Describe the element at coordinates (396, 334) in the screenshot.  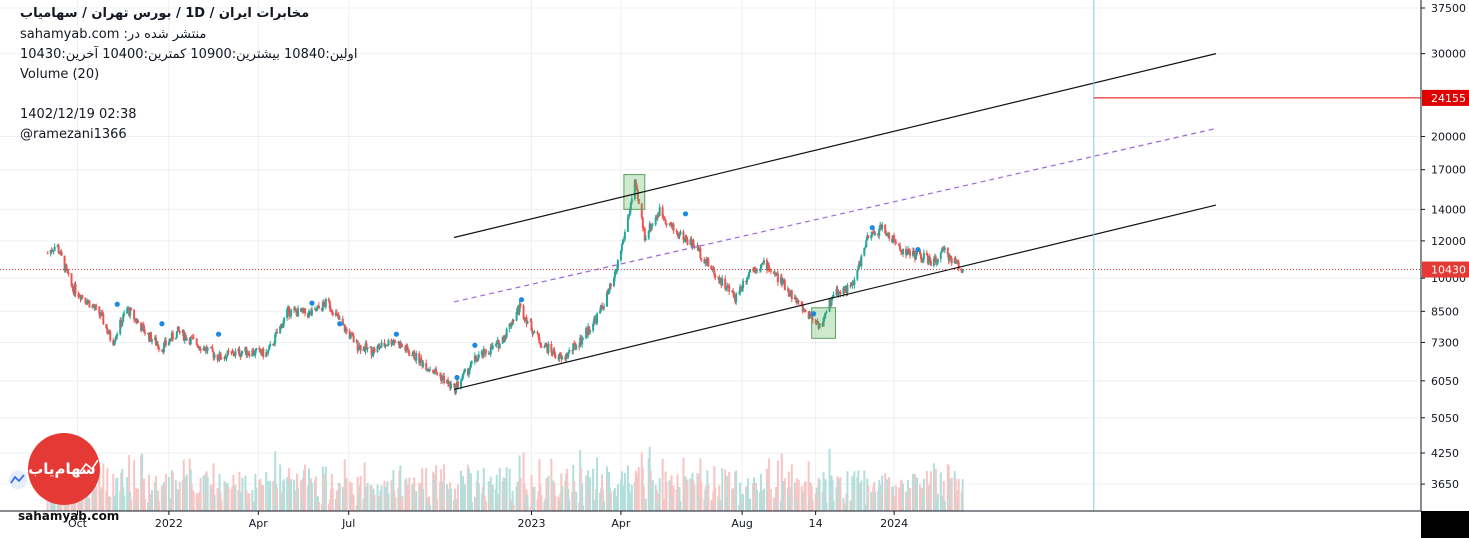
I see `indicator-dot` at that location.